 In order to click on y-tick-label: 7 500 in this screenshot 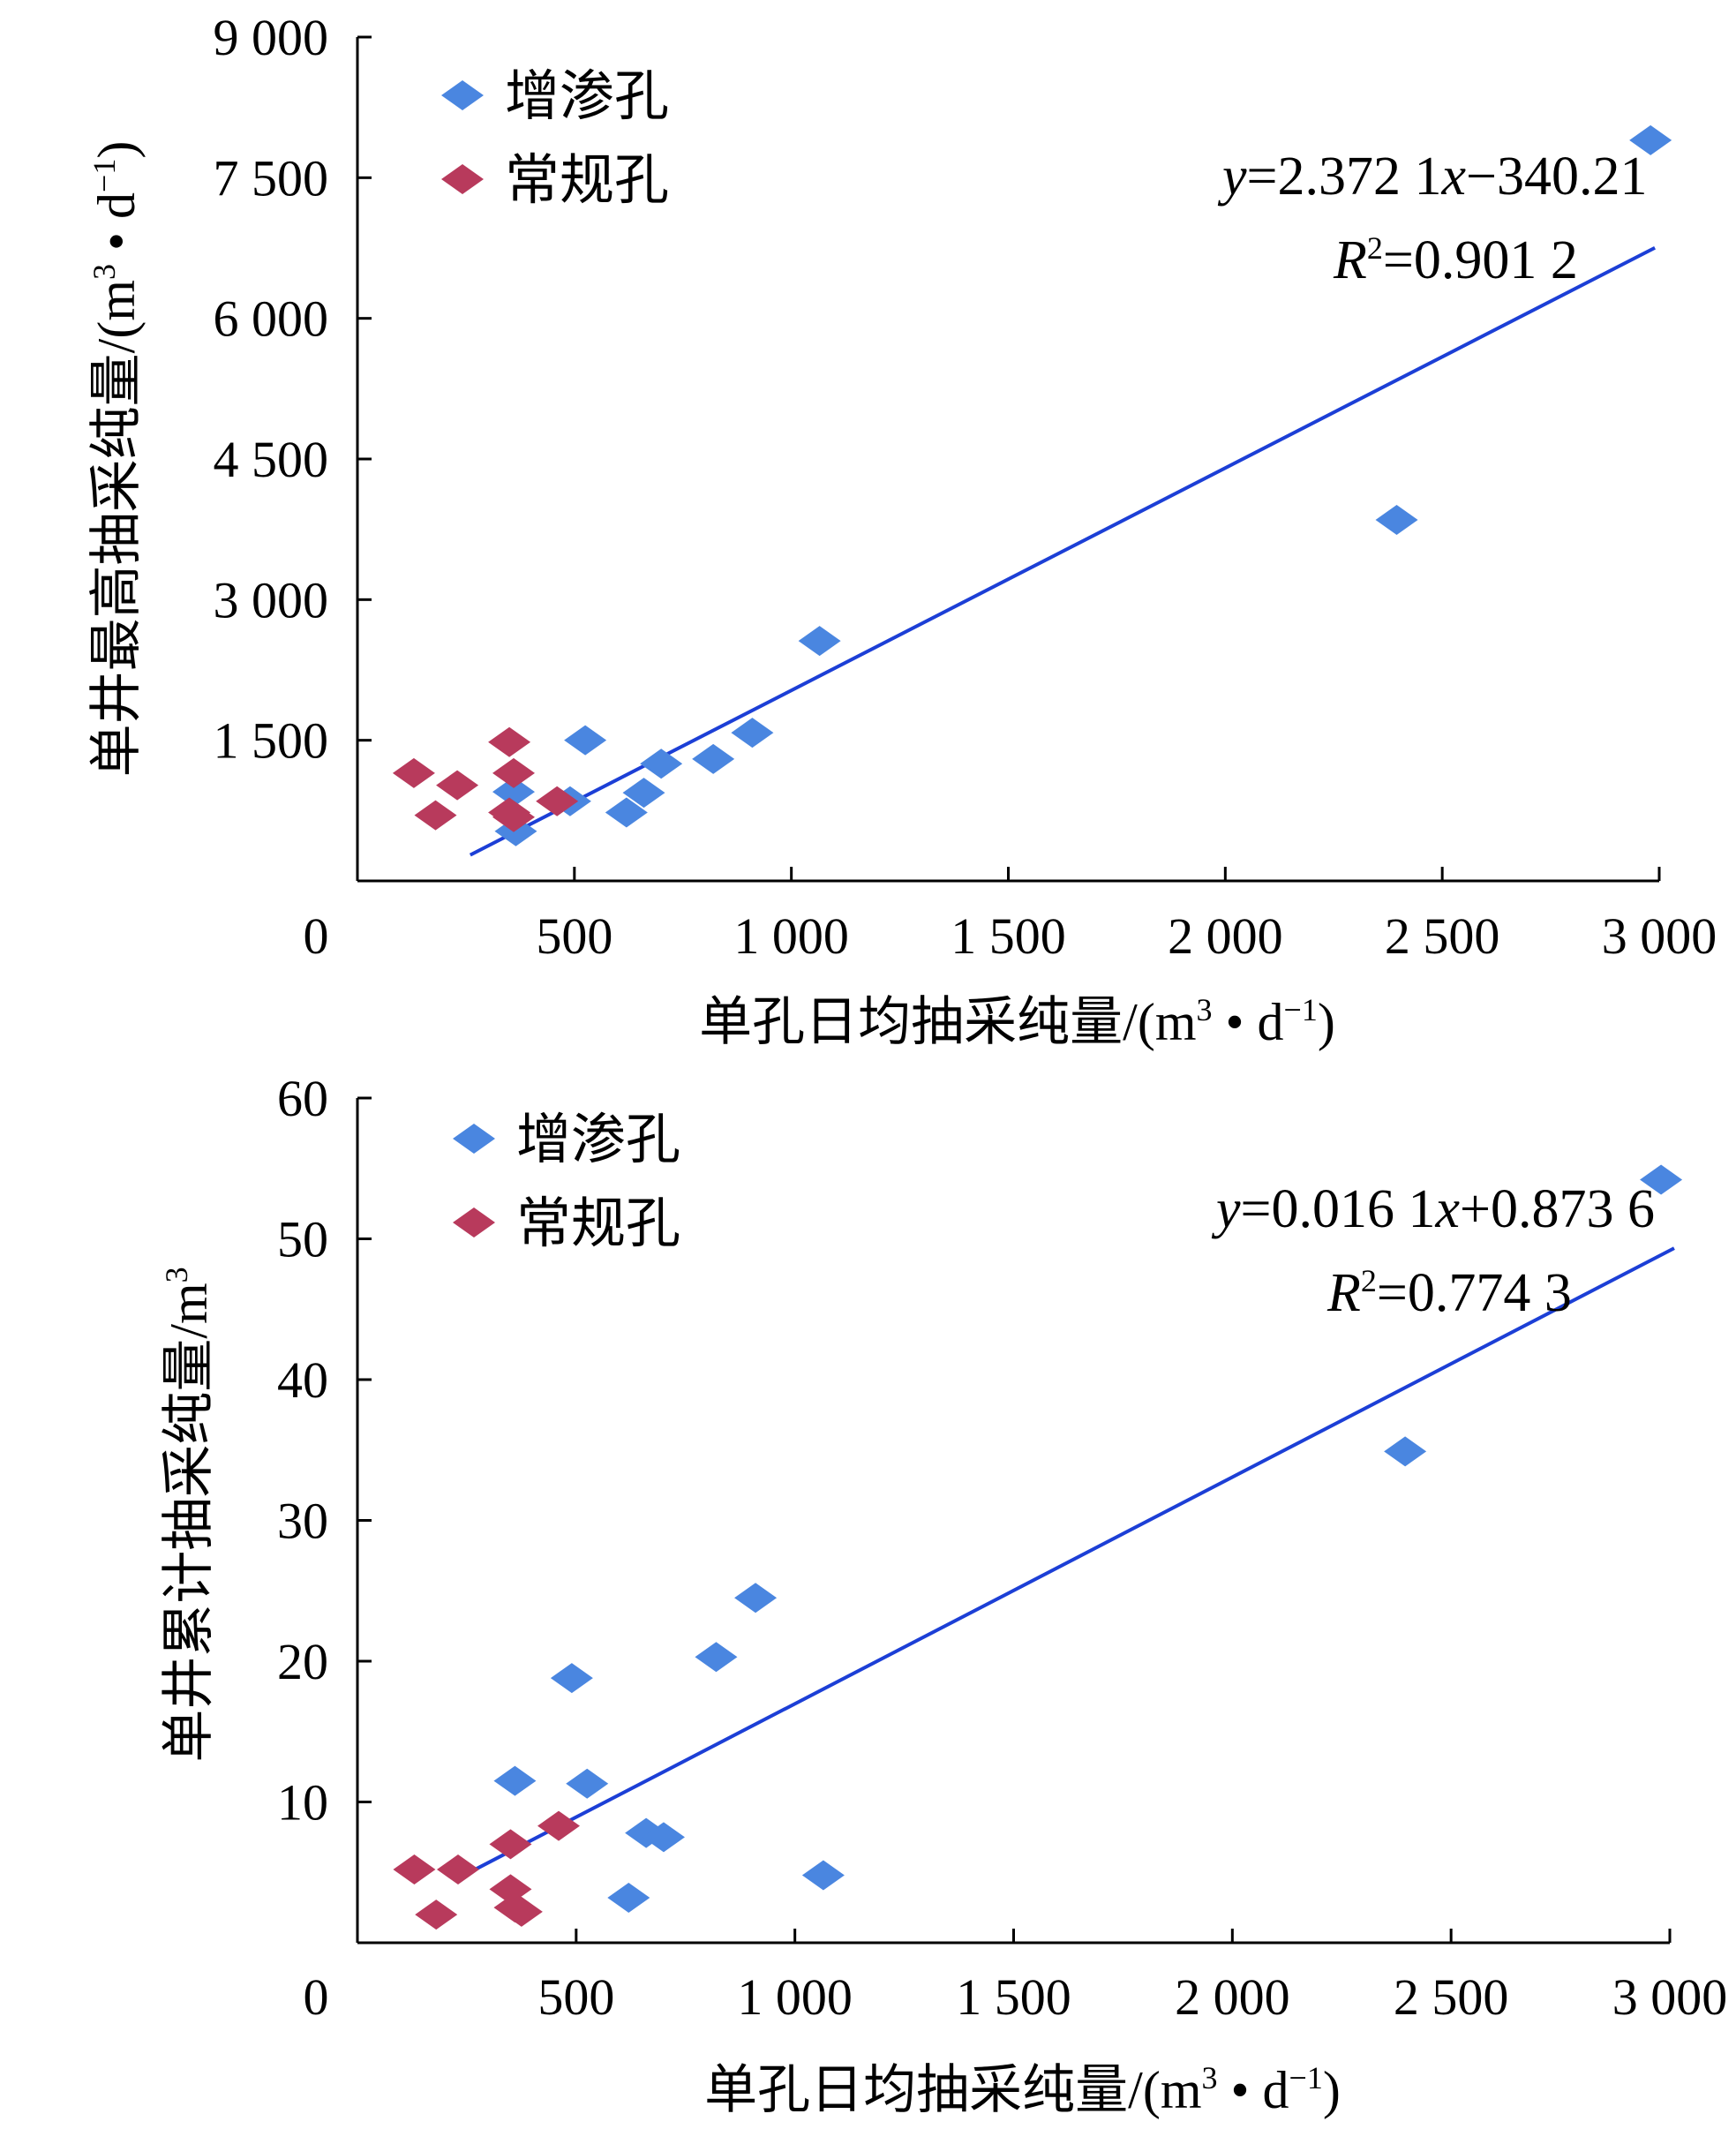, I will do `click(271, 178)`.